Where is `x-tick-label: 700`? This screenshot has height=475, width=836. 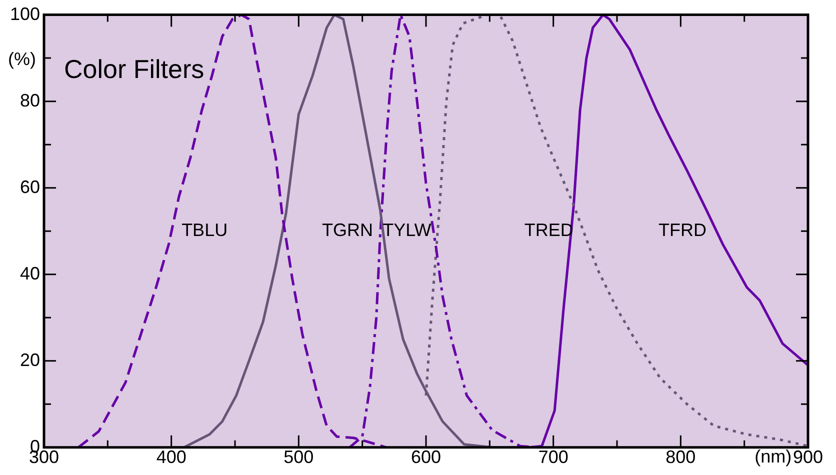 x-tick-label: 700 is located at coordinates (553, 457).